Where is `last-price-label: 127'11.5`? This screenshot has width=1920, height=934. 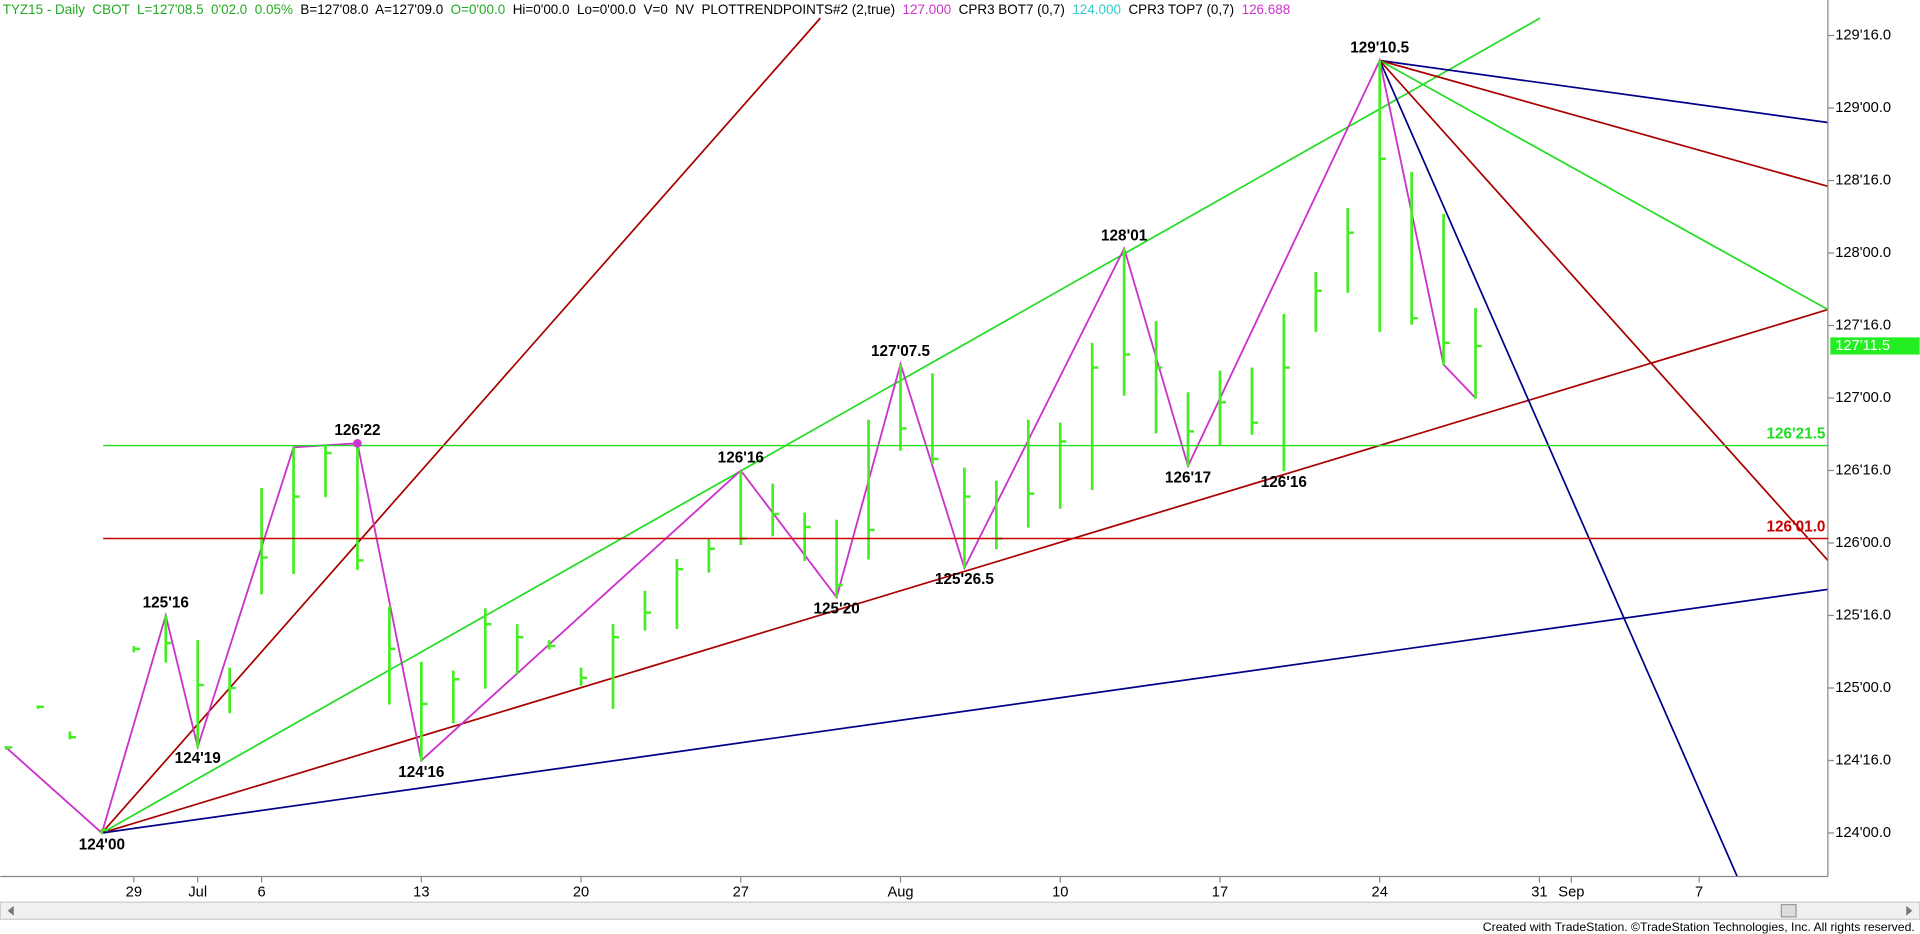 last-price-label: 127'11.5 is located at coordinates (1862, 346).